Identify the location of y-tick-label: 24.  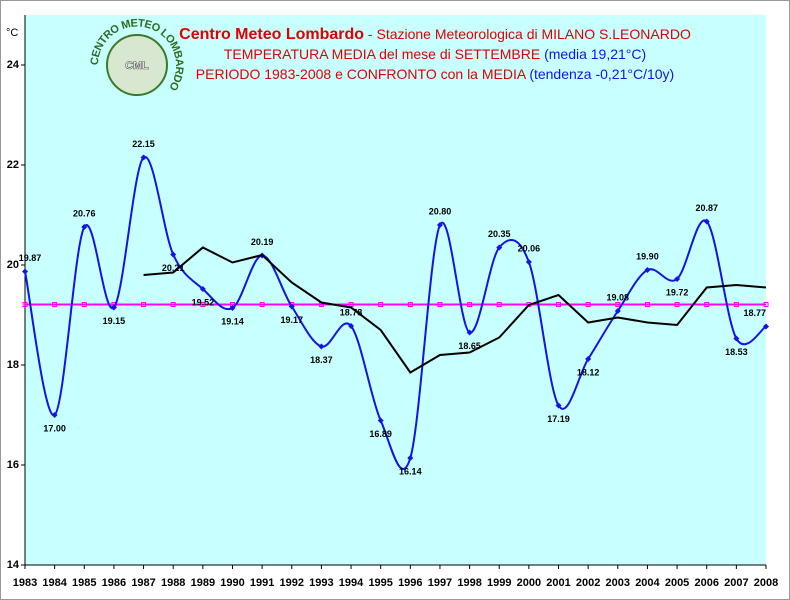
(13, 65).